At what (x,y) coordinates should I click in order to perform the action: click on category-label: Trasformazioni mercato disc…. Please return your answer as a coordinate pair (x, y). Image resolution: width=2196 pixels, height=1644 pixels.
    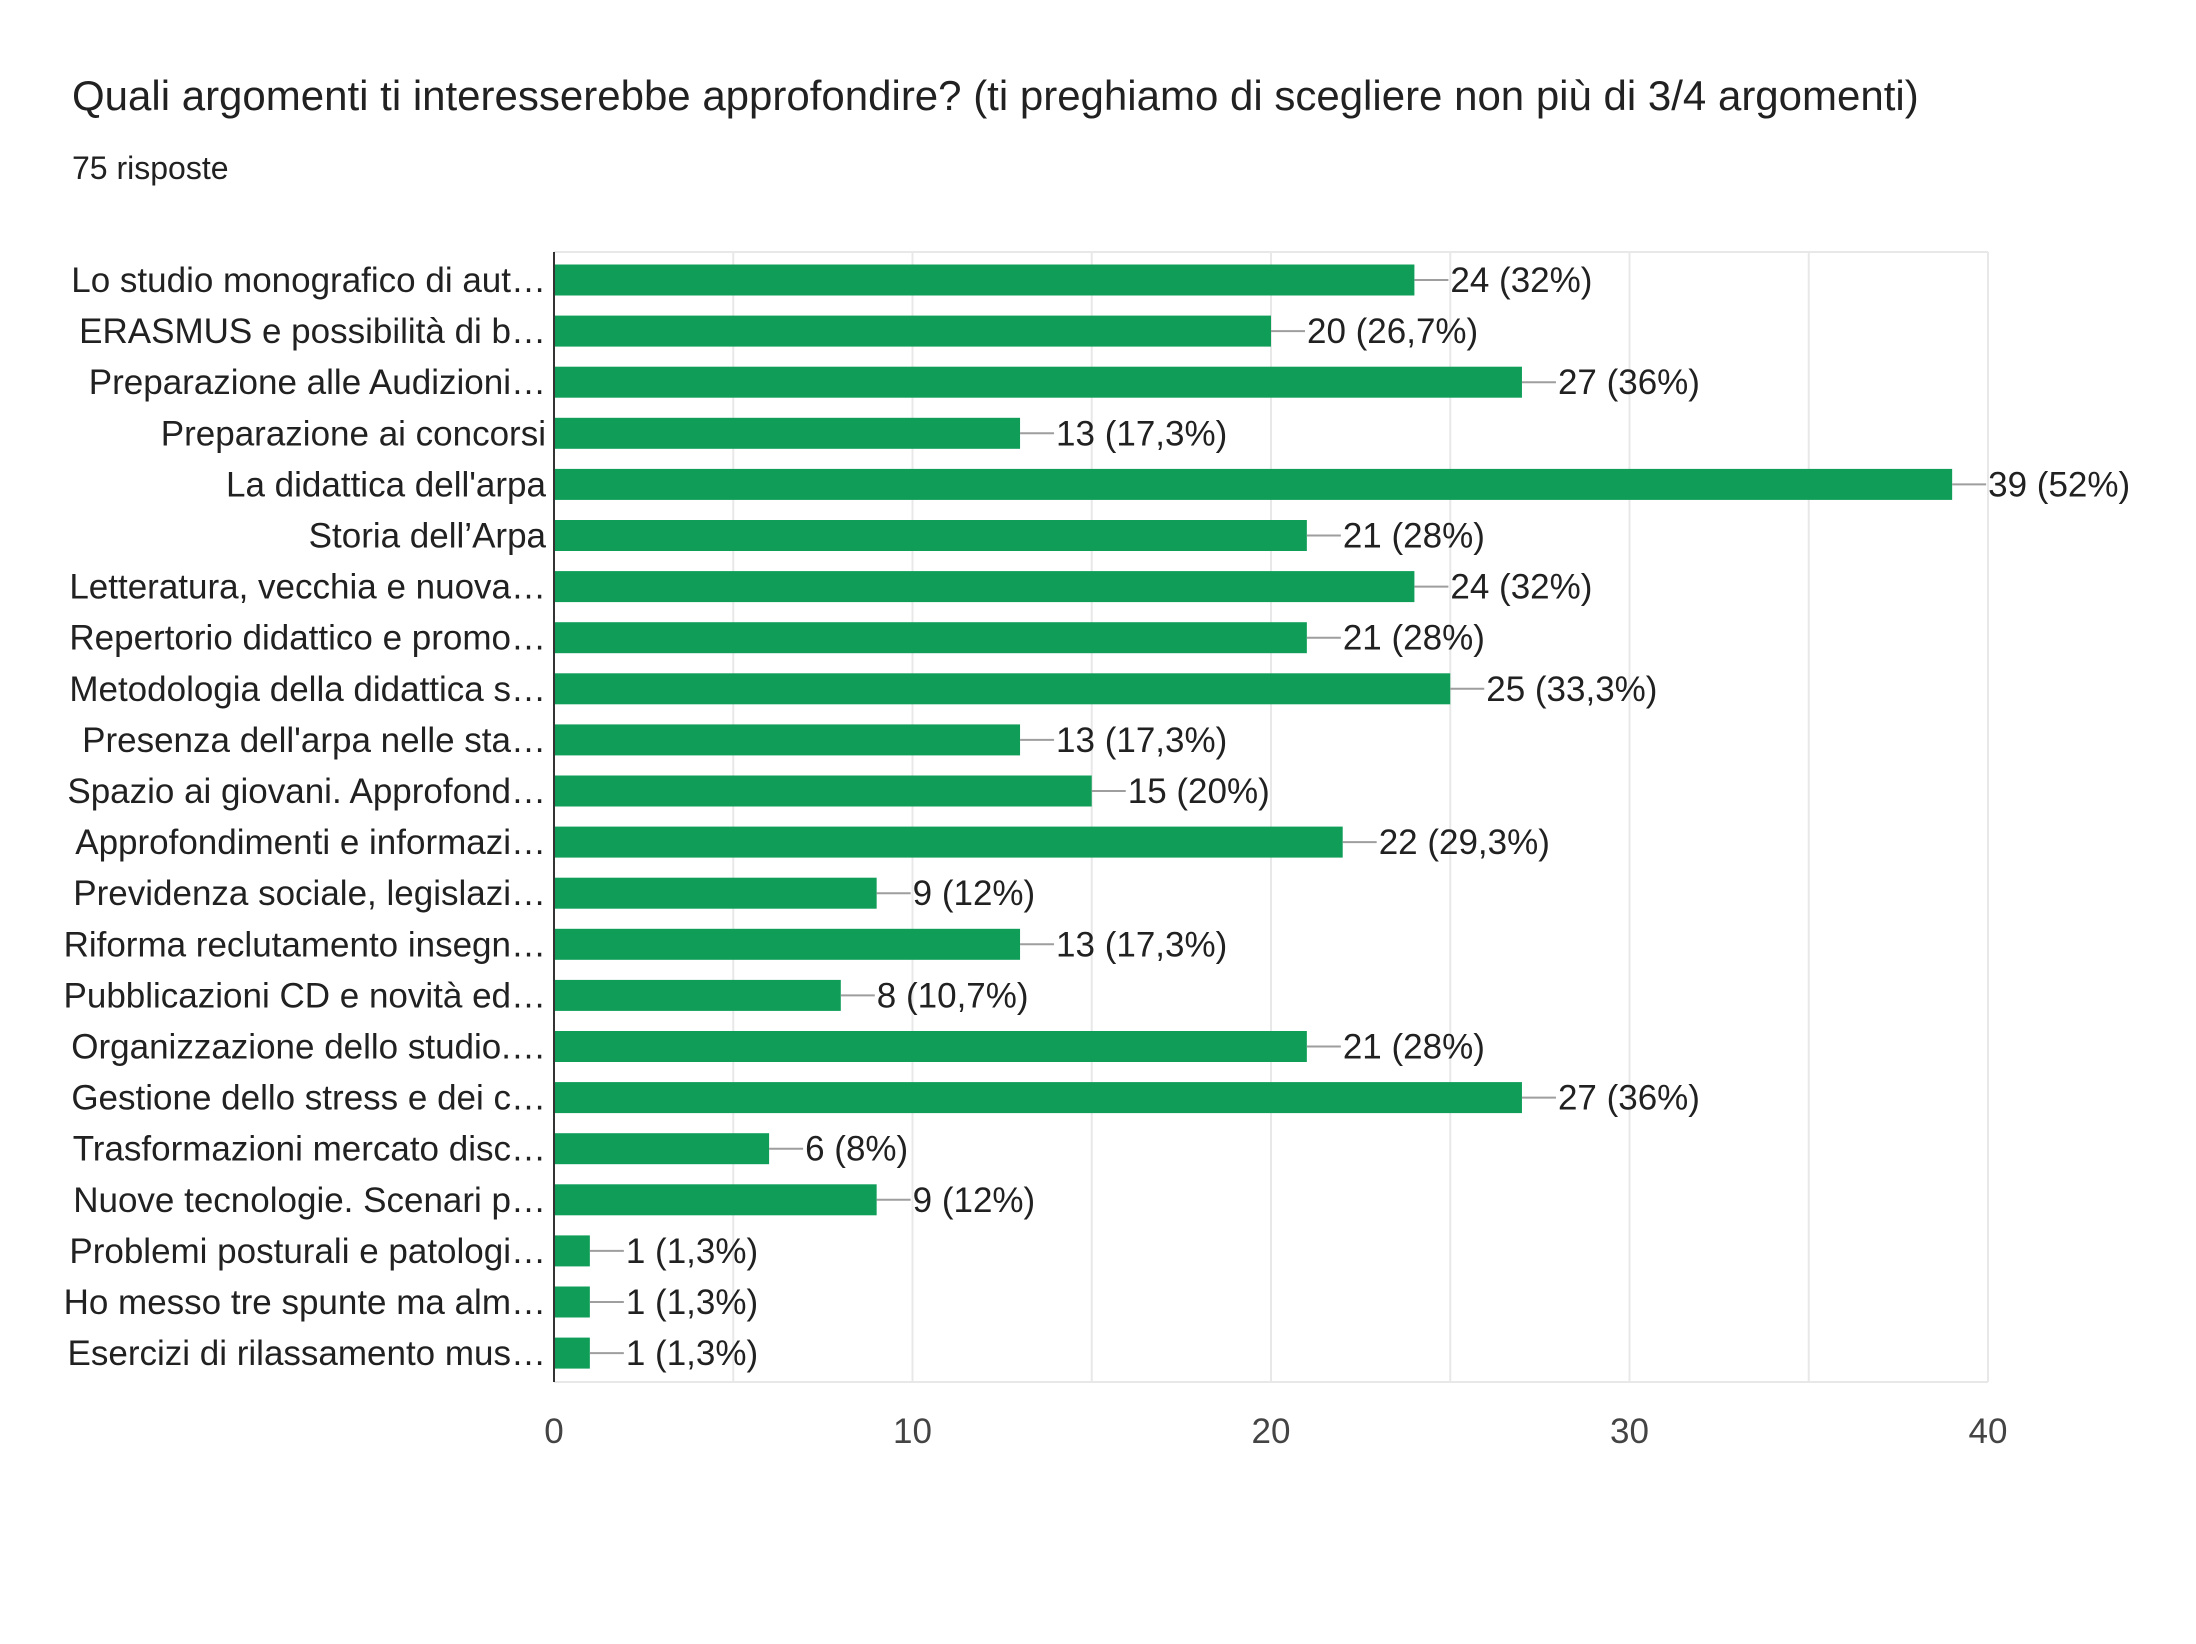
    Looking at the image, I should click on (309, 1149).